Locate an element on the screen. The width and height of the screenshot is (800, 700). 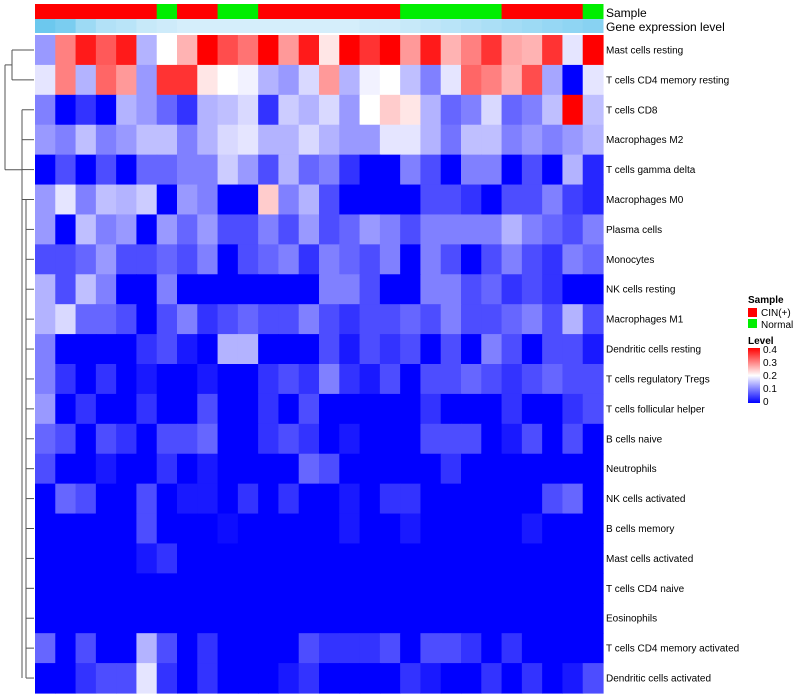
legend-label-cin: CIN(+) is located at coordinates (776, 313).